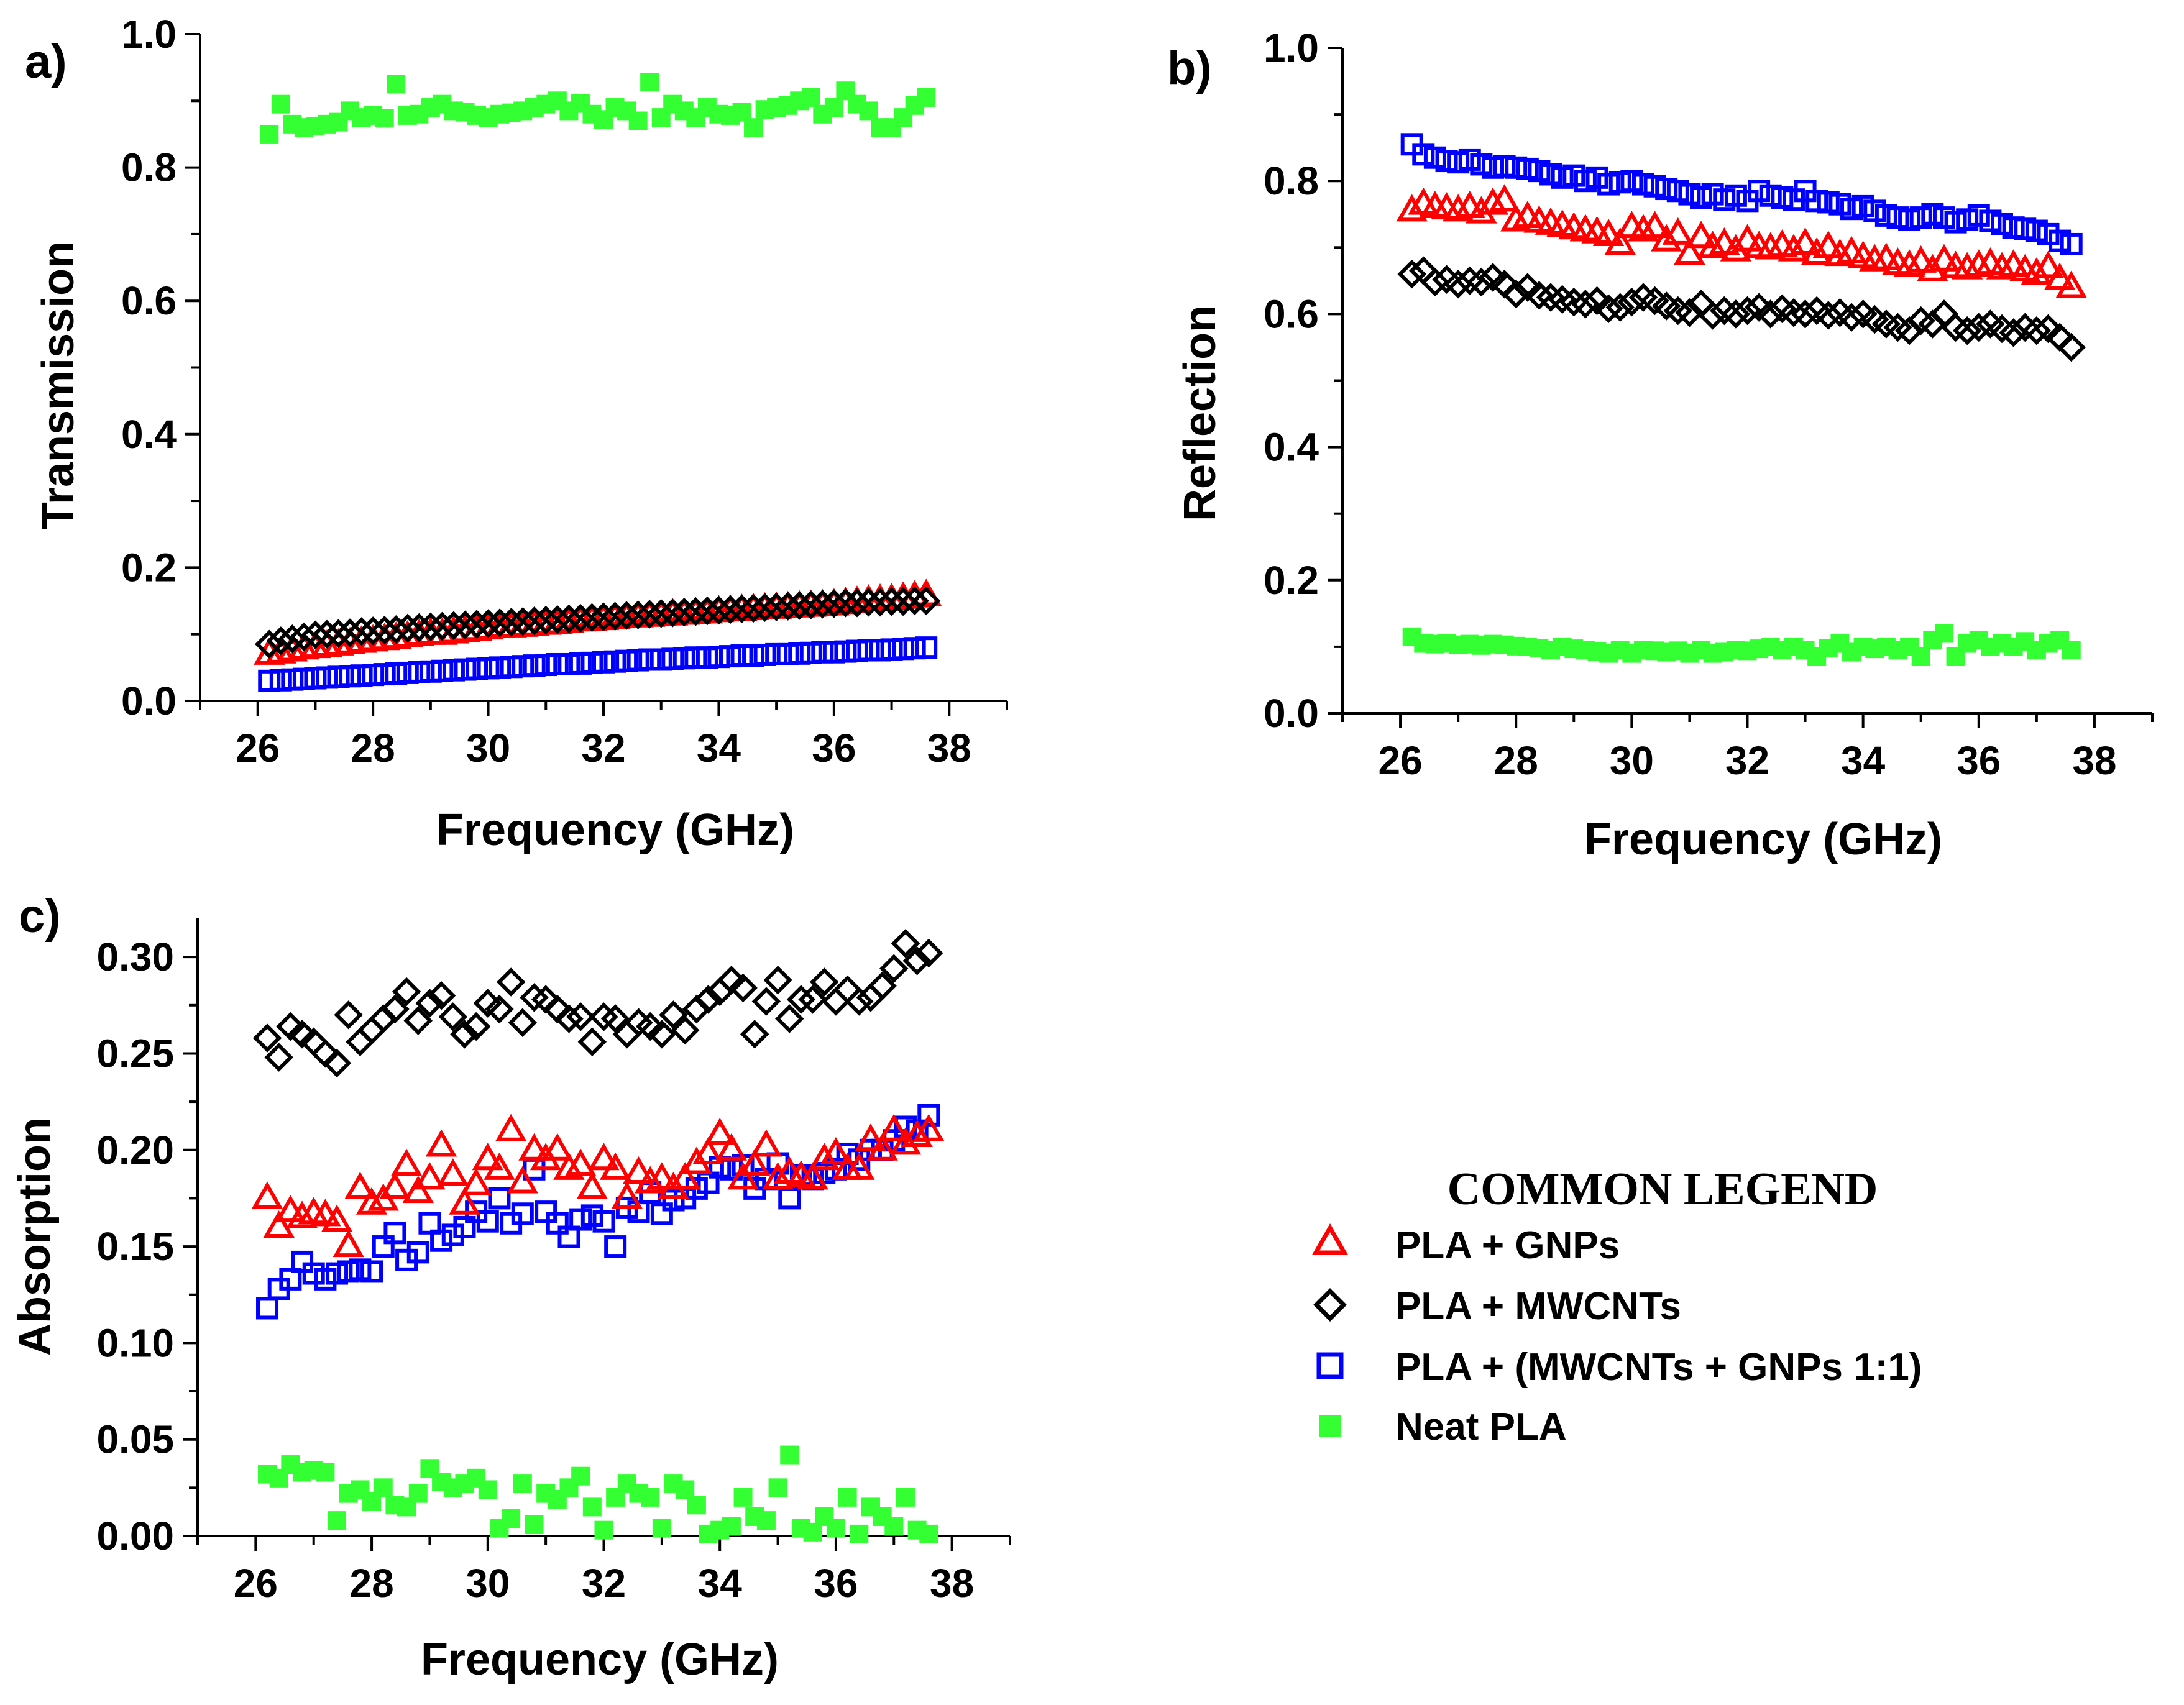 The image size is (2184, 1705). I want to click on y-tick-label: 1.0, so click(149, 34).